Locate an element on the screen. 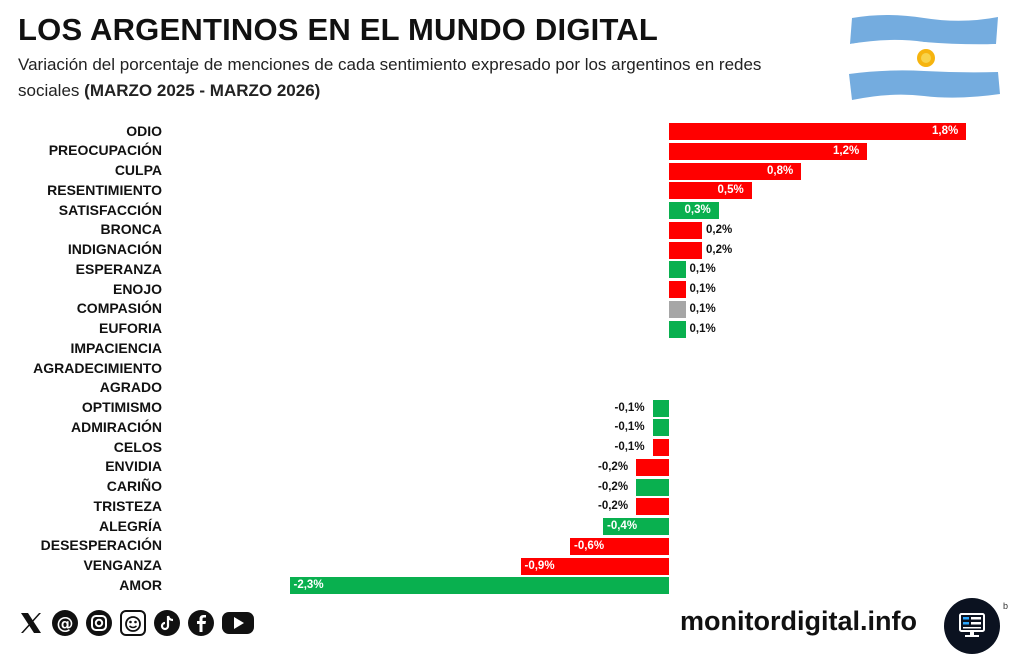  category-label: ALEGRÍA is located at coordinates (130, 525).